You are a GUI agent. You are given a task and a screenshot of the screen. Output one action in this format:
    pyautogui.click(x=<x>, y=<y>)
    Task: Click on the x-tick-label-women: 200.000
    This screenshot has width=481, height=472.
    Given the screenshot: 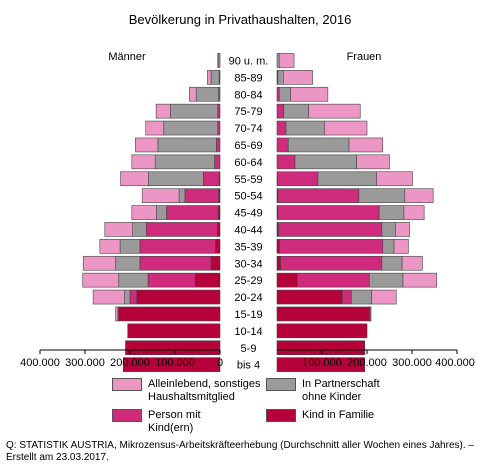 What is the action you would take?
    pyautogui.click(x=367, y=363)
    